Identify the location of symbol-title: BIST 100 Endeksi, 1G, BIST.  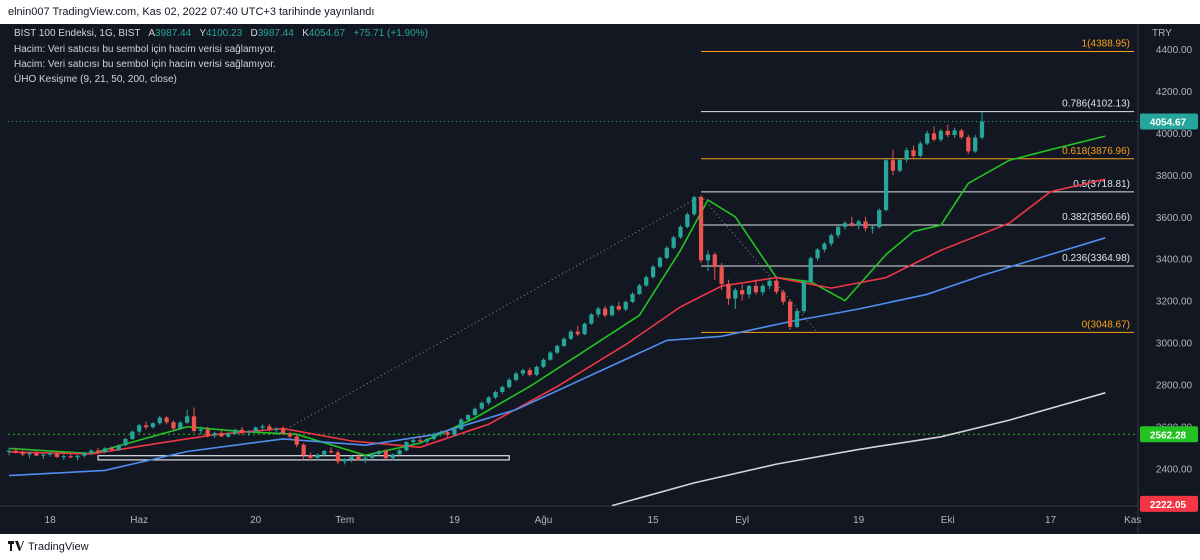
(77, 33).